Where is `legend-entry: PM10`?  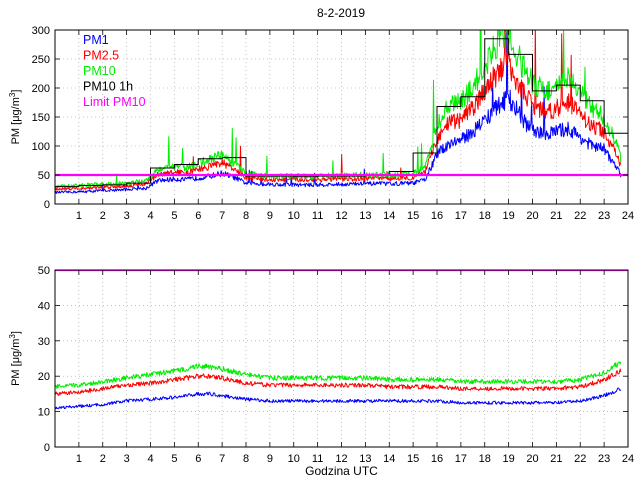 legend-entry: PM10 is located at coordinates (99, 71).